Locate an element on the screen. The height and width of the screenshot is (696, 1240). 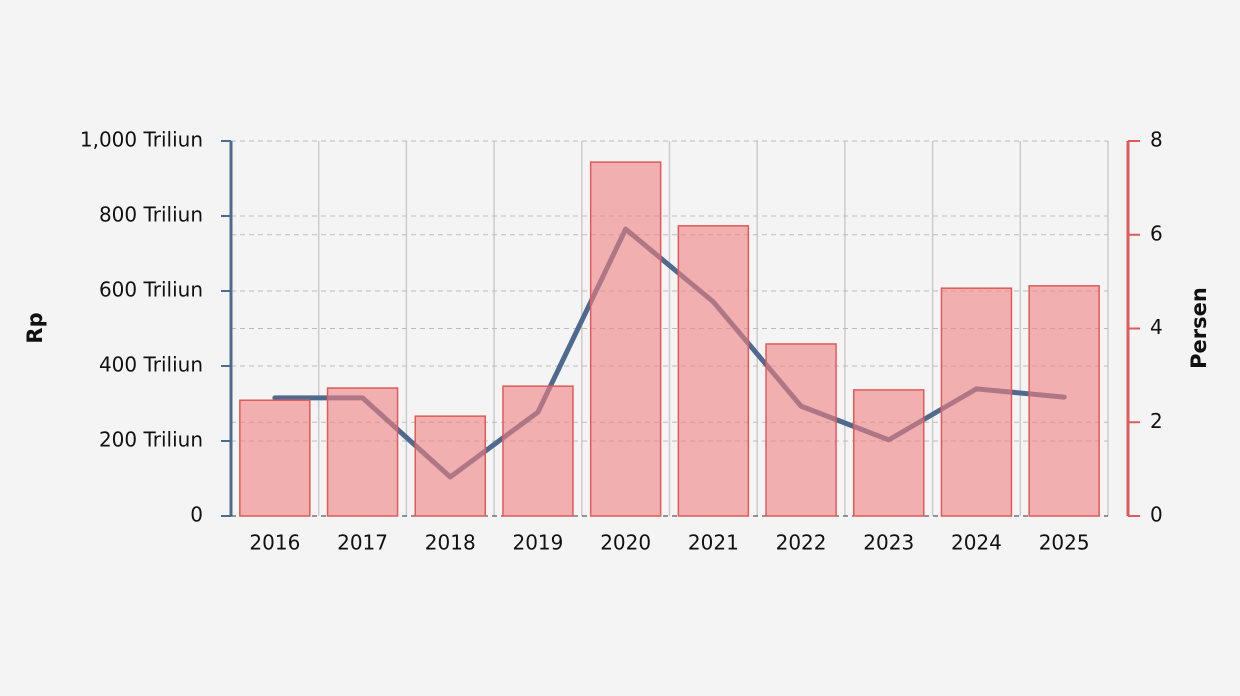
y-tick-label: 800 Triliun is located at coordinates (151, 215).